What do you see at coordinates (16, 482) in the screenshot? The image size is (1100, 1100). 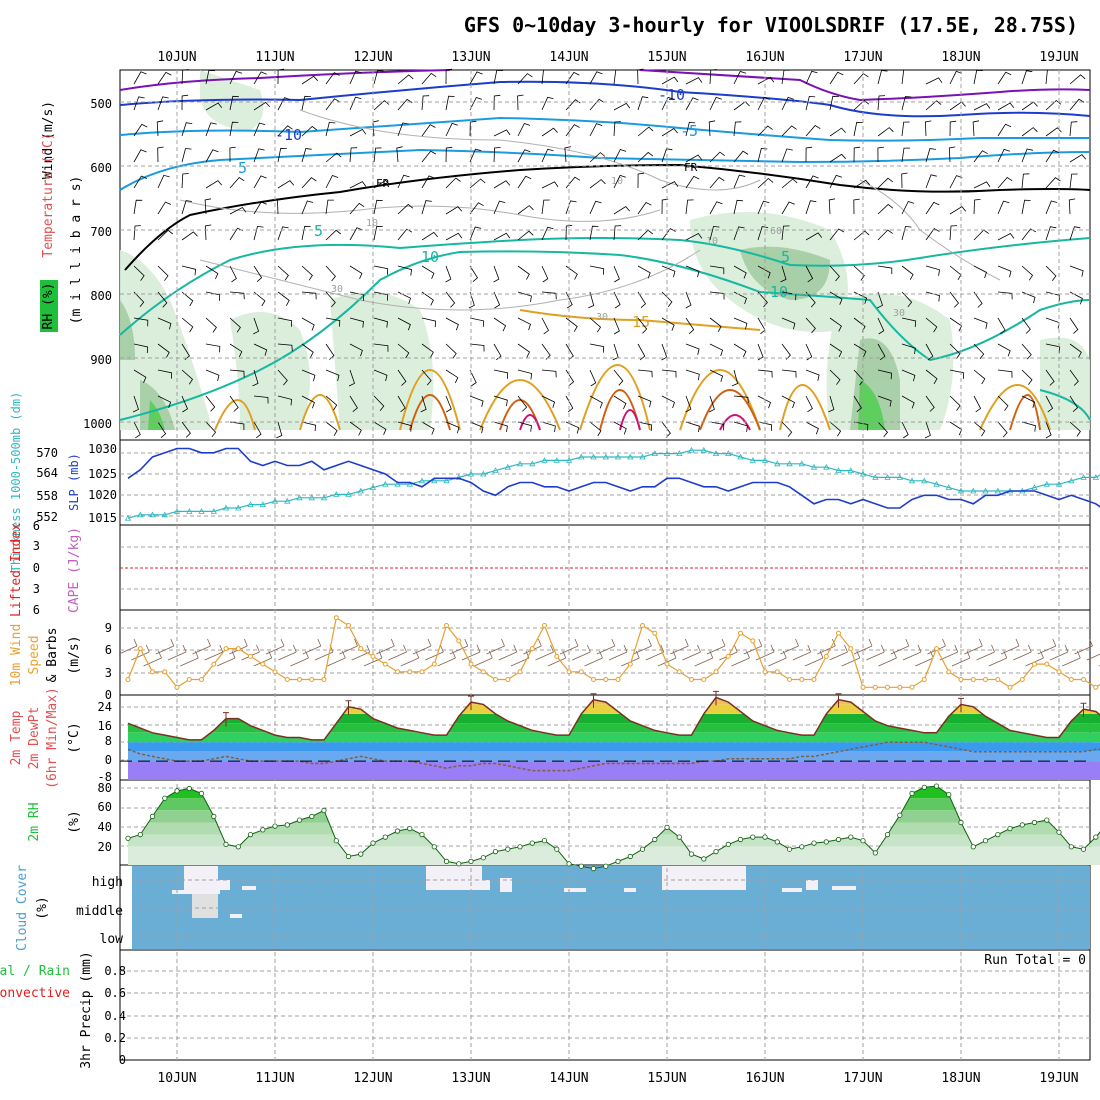 I see `ylabel-thickness: Thickness 1000-500mb (dm)` at bounding box center [16, 482].